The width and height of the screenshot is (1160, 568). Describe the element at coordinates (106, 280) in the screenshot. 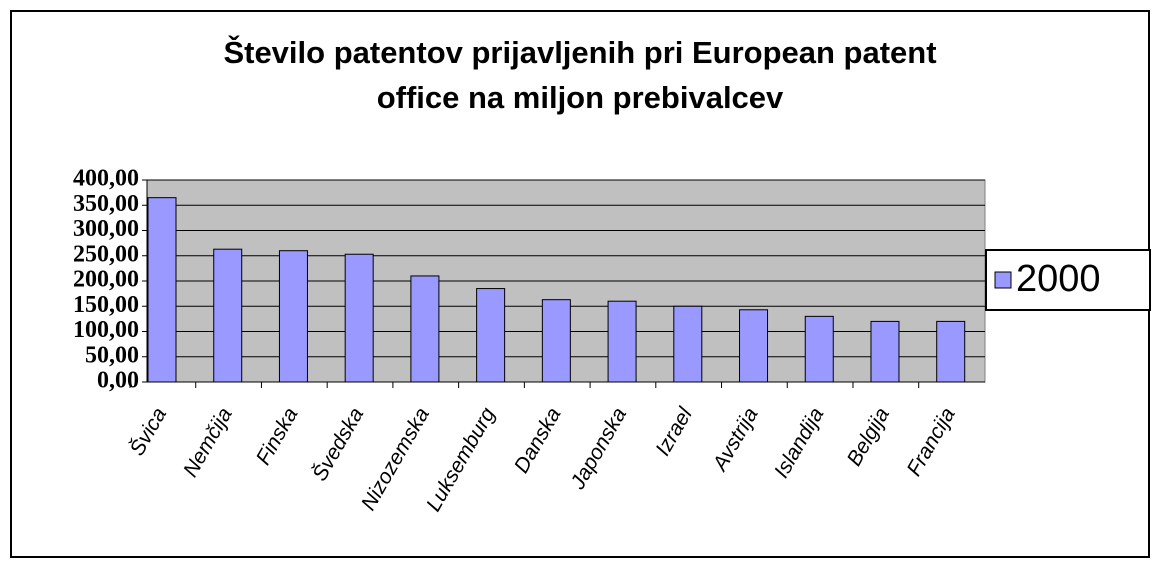

I see `y-tick-label: 200,00` at that location.